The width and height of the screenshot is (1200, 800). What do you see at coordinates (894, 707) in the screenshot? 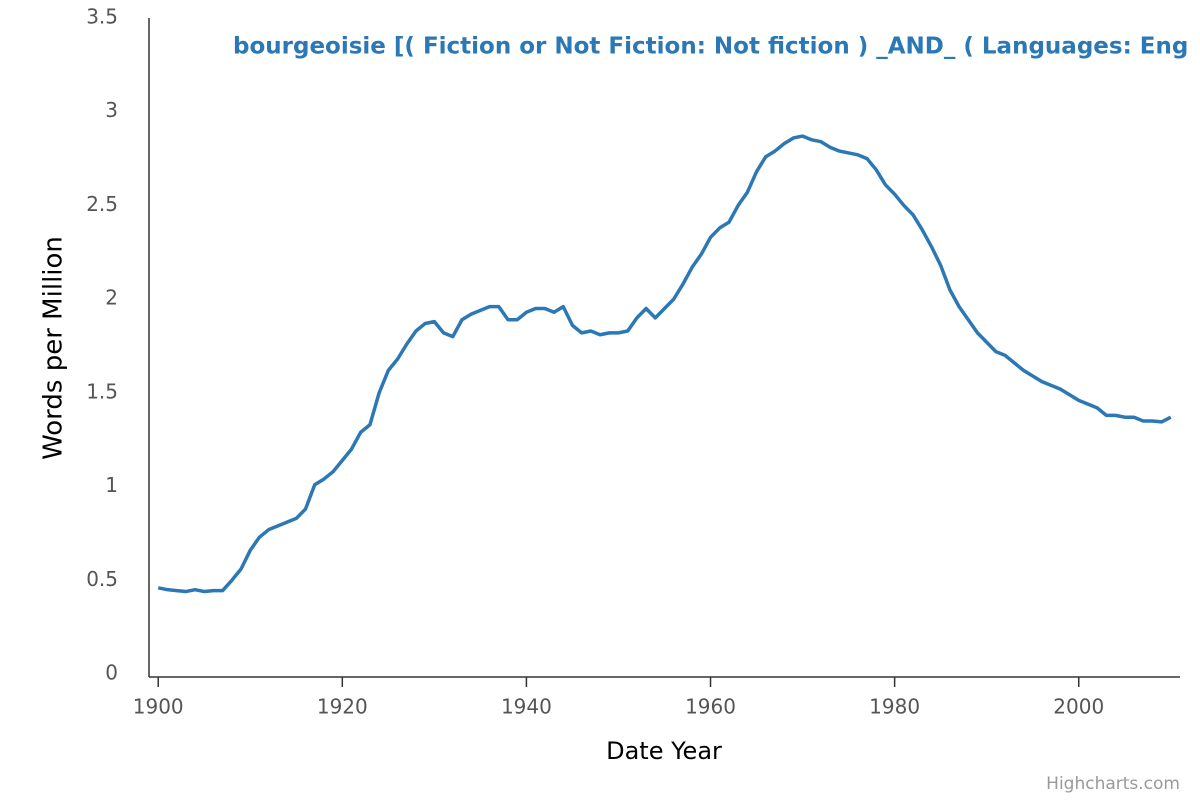
I see `x-tick-label: 1980` at bounding box center [894, 707].